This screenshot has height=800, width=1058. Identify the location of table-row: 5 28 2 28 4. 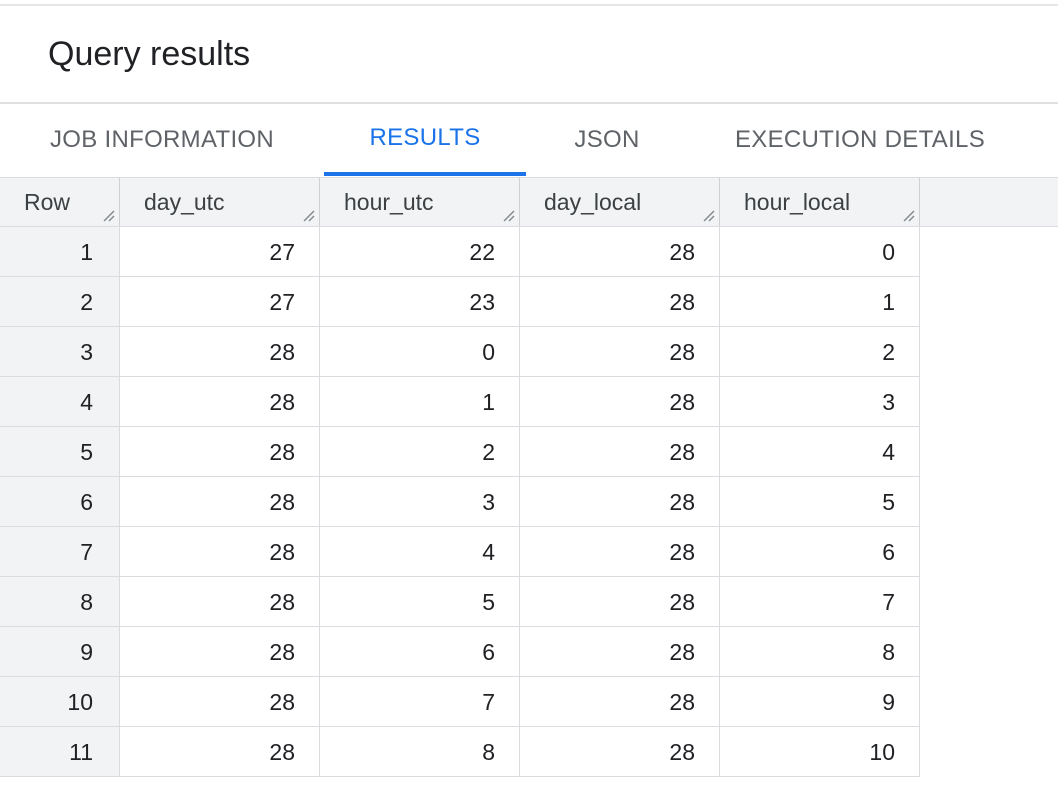
(460, 452).